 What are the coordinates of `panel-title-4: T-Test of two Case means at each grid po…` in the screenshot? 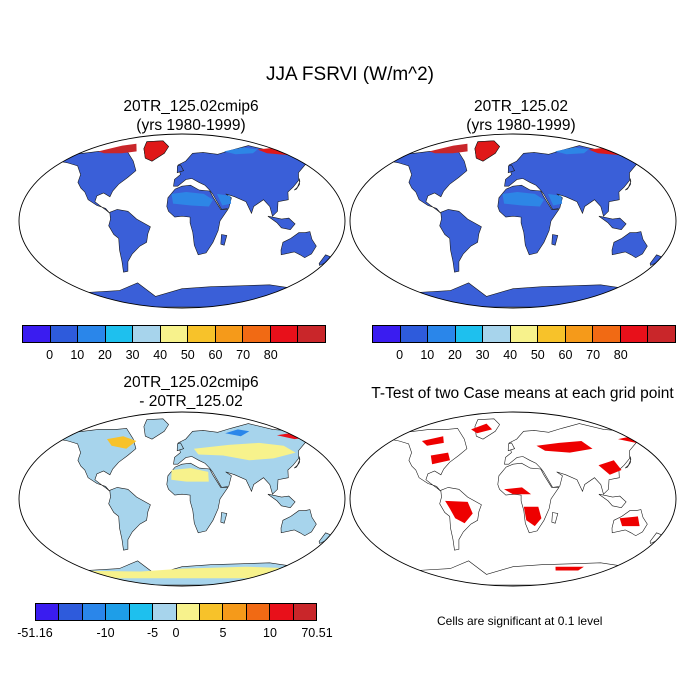 It's located at (522, 393).